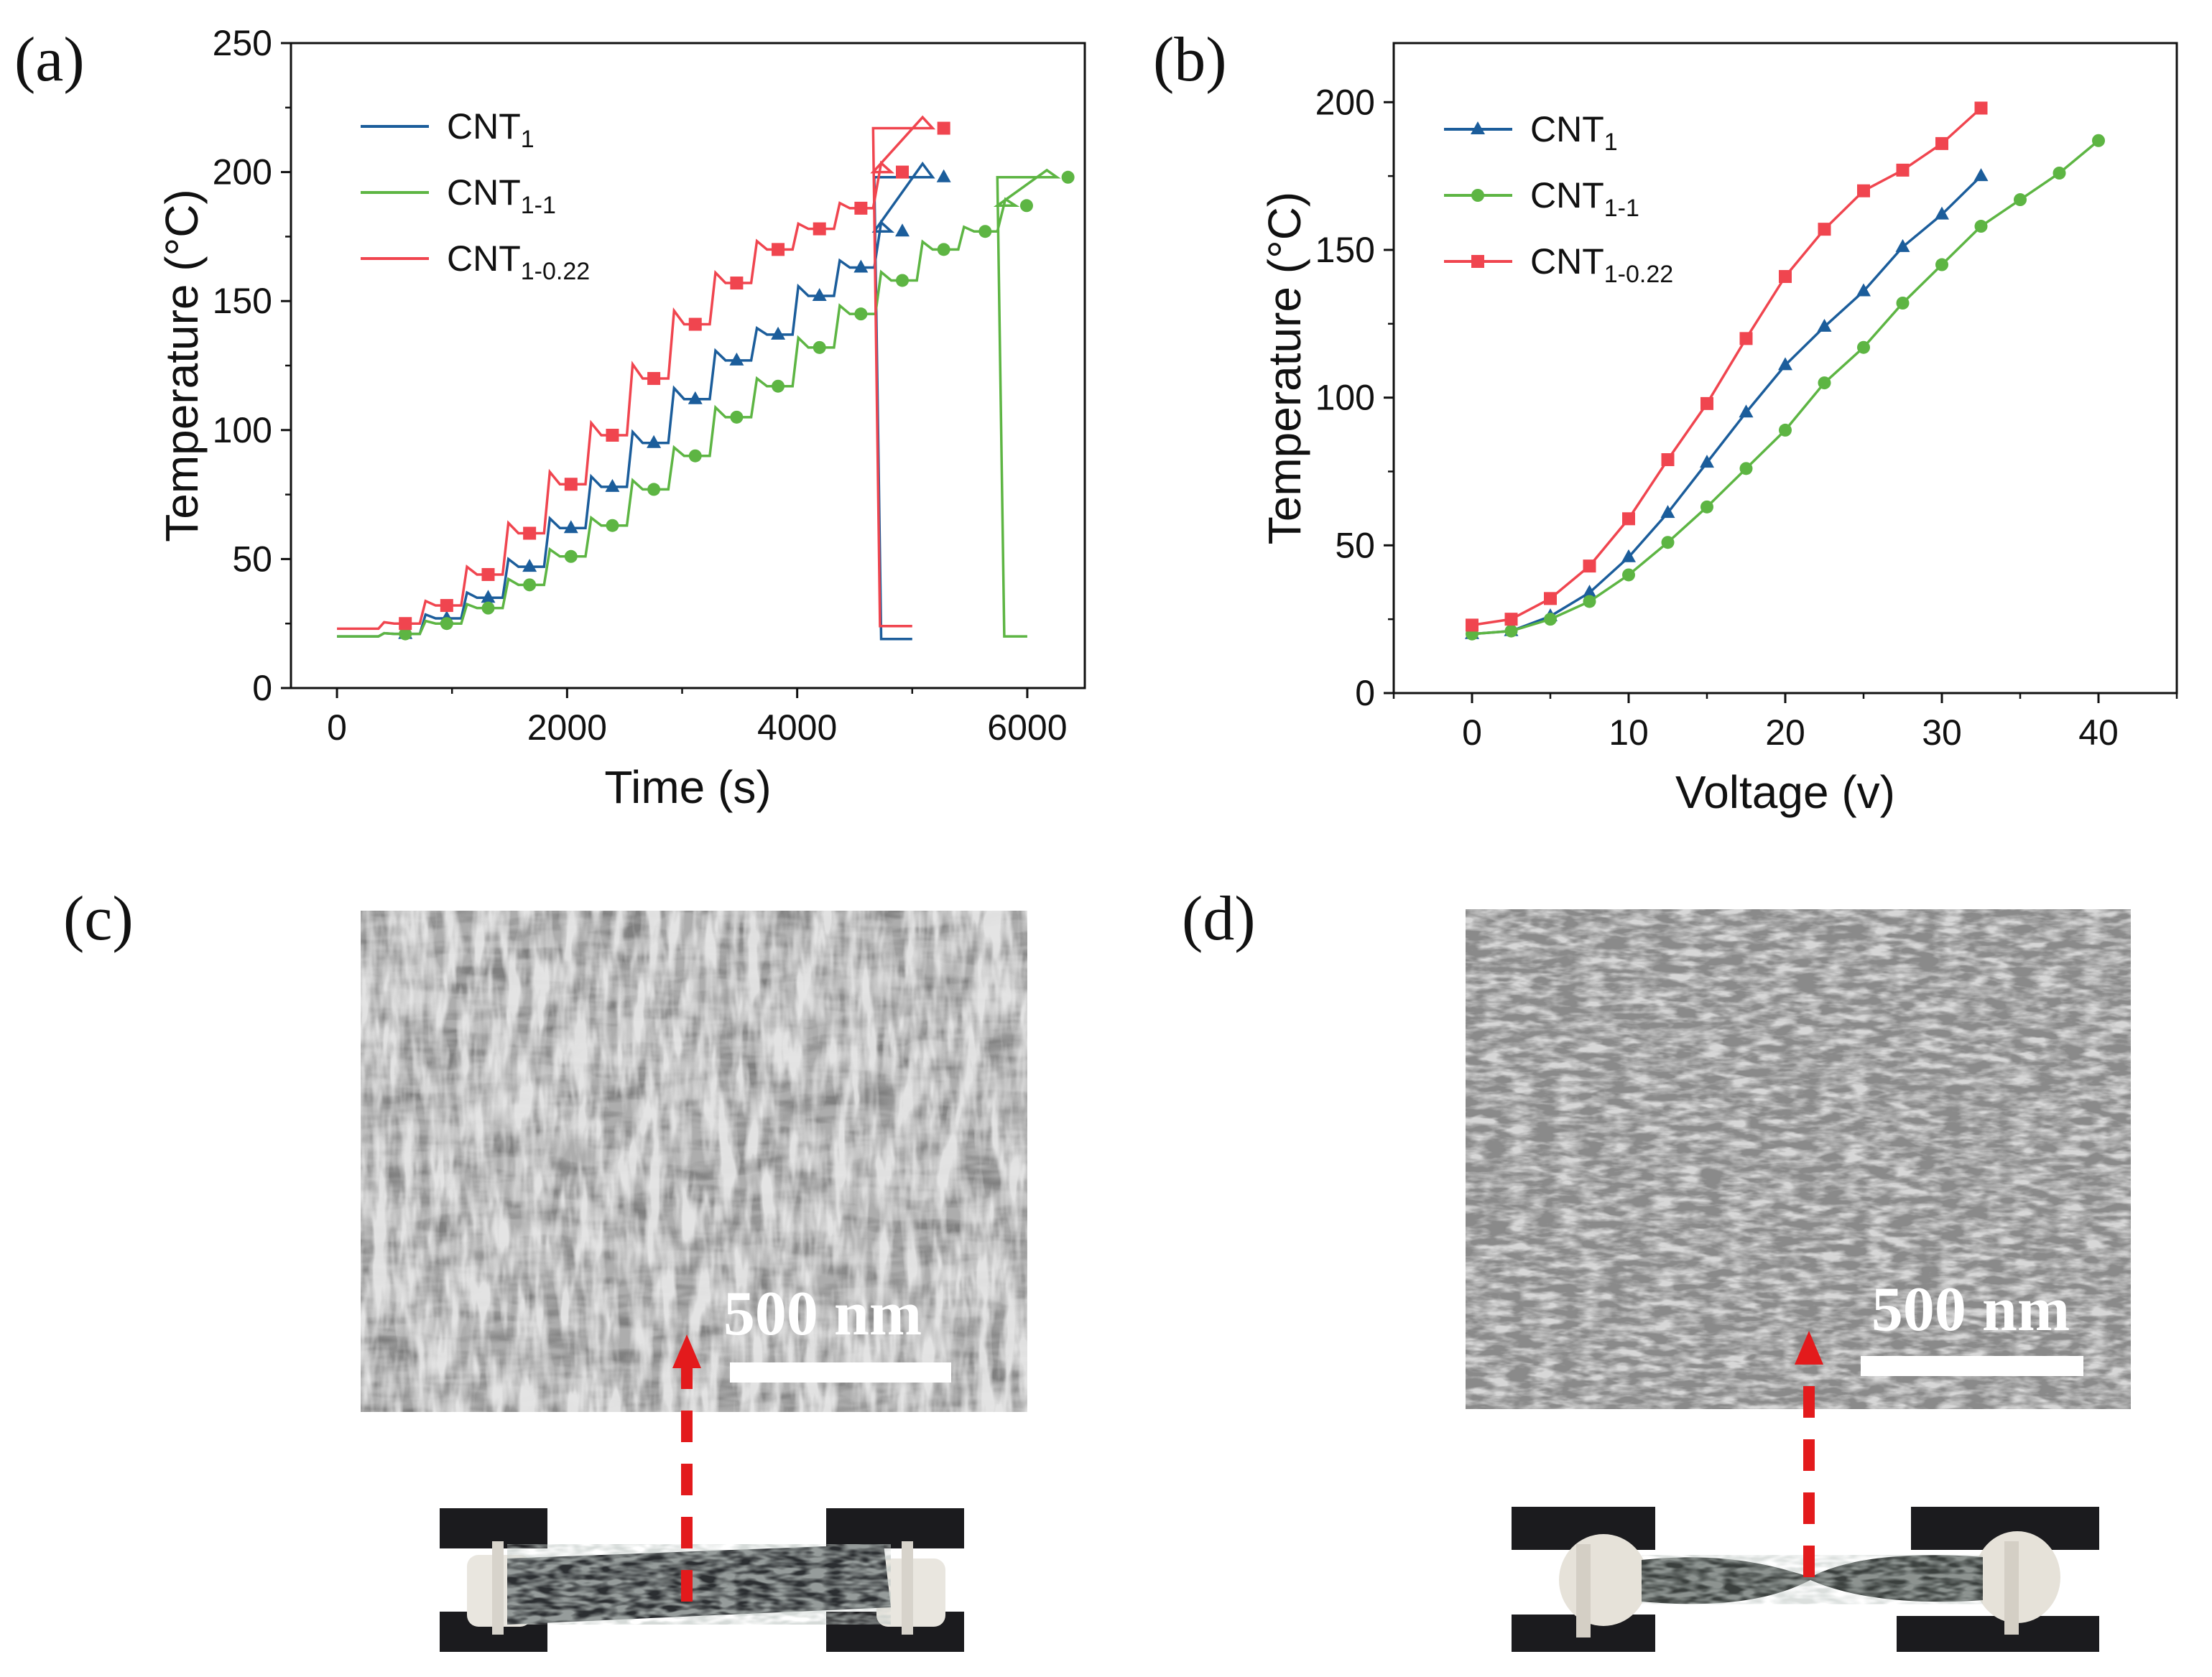  What do you see at coordinates (636, 401) in the screenshot?
I see `chart-a-series-line-CNT1` at bounding box center [636, 401].